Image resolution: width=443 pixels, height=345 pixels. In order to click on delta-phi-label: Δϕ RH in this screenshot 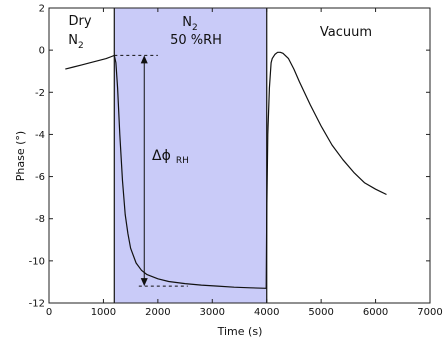, I will do `click(170, 157)`.